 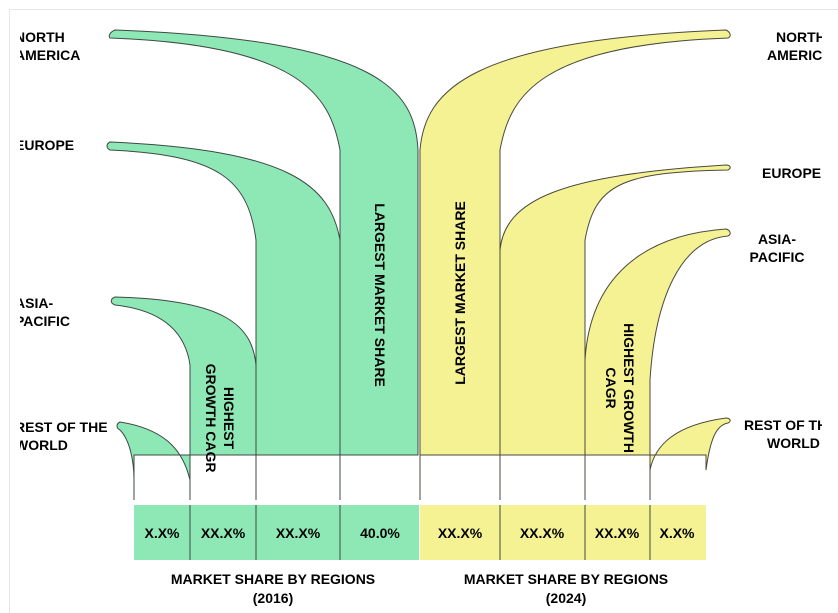 What do you see at coordinates (657, 364) in the screenshot?
I see `bar-right-asia-pacific` at bounding box center [657, 364].